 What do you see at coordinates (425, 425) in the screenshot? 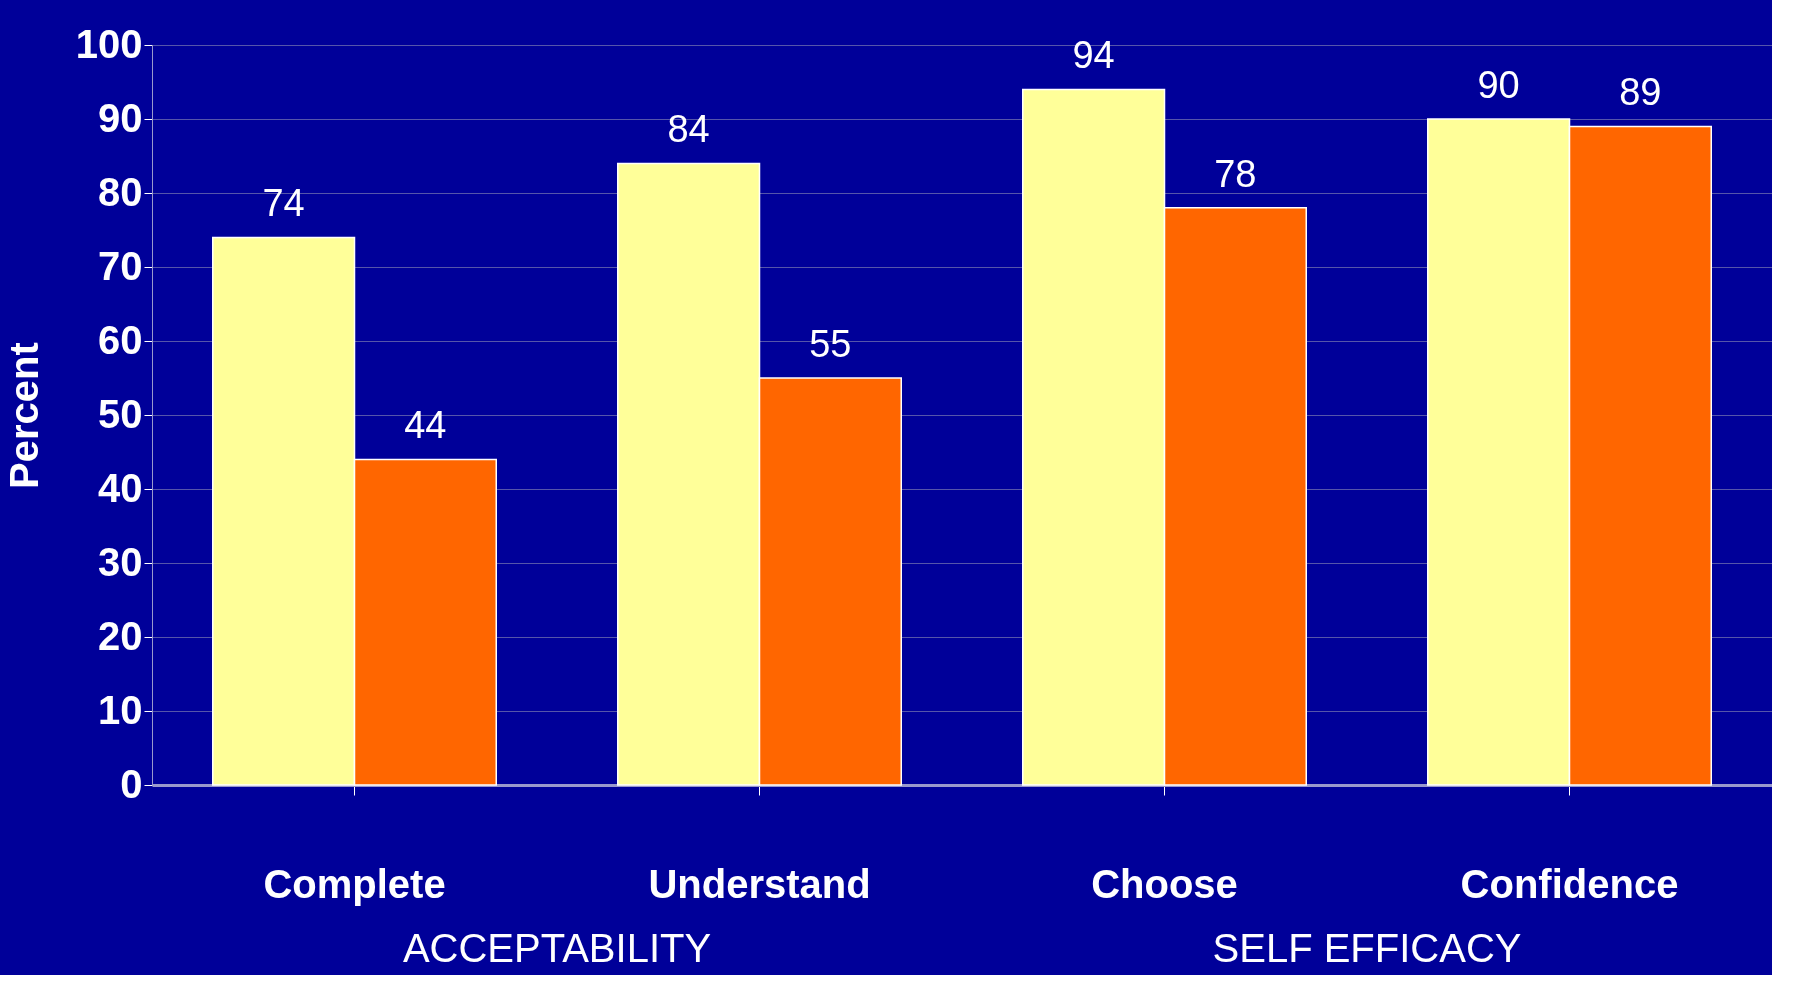
I see `data-label: 44` at bounding box center [425, 425].